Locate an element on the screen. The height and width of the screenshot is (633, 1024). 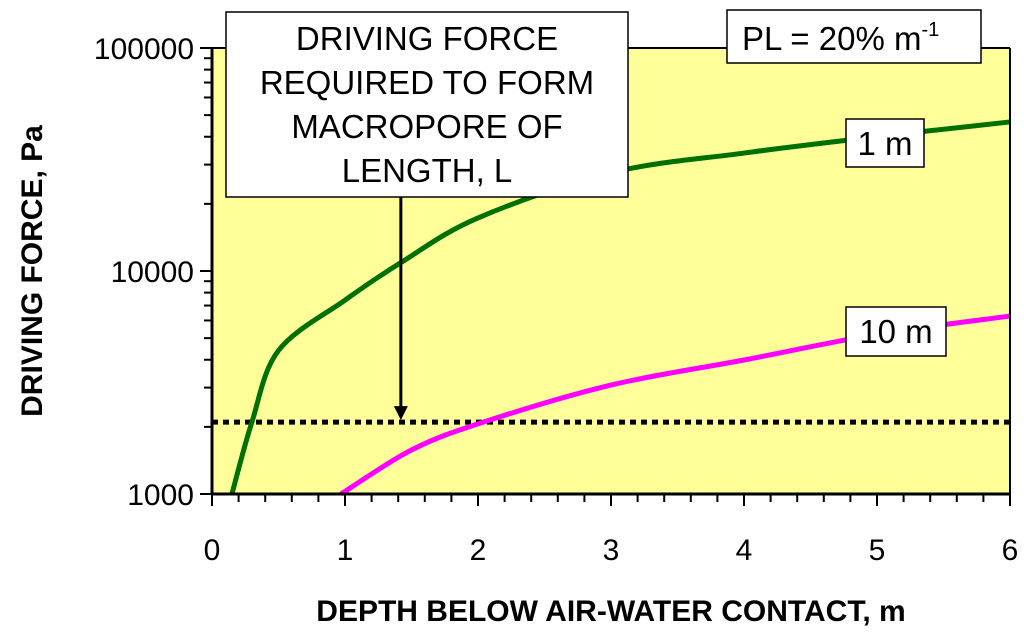
x-tick-label: 1 is located at coordinates (345, 550).